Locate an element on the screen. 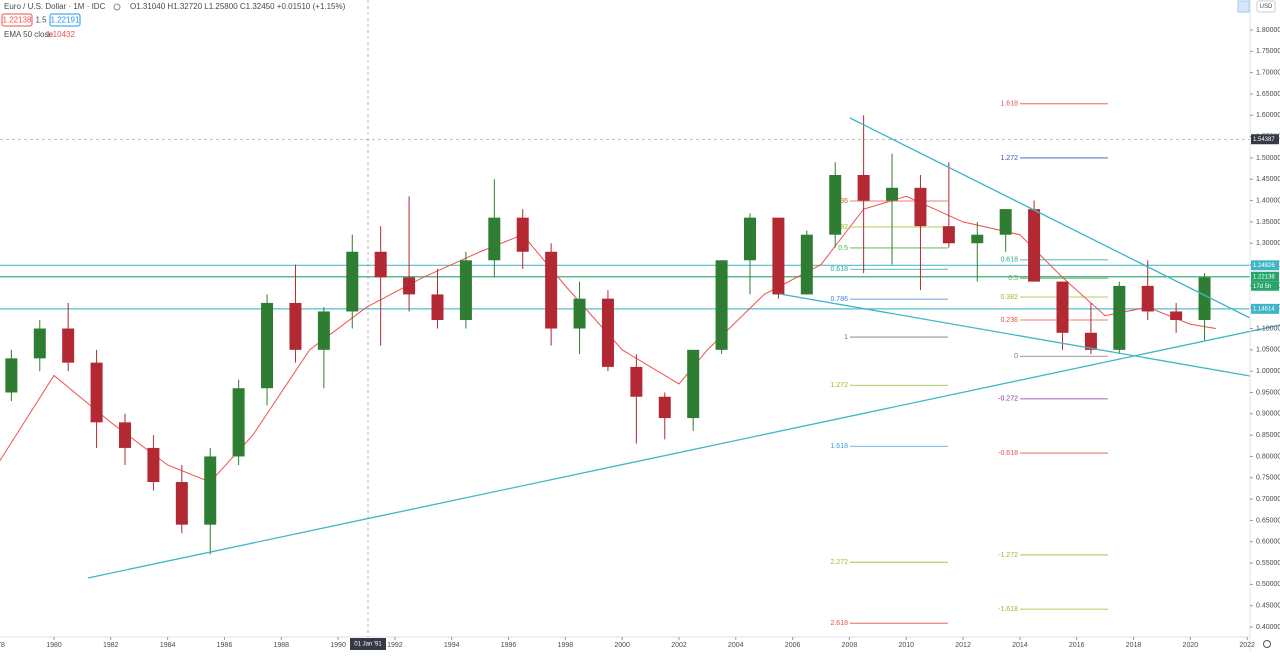 Image resolution: width=1280 pixels, height=656 pixels. y-tick-label: 1.35000 is located at coordinates (1268, 222).